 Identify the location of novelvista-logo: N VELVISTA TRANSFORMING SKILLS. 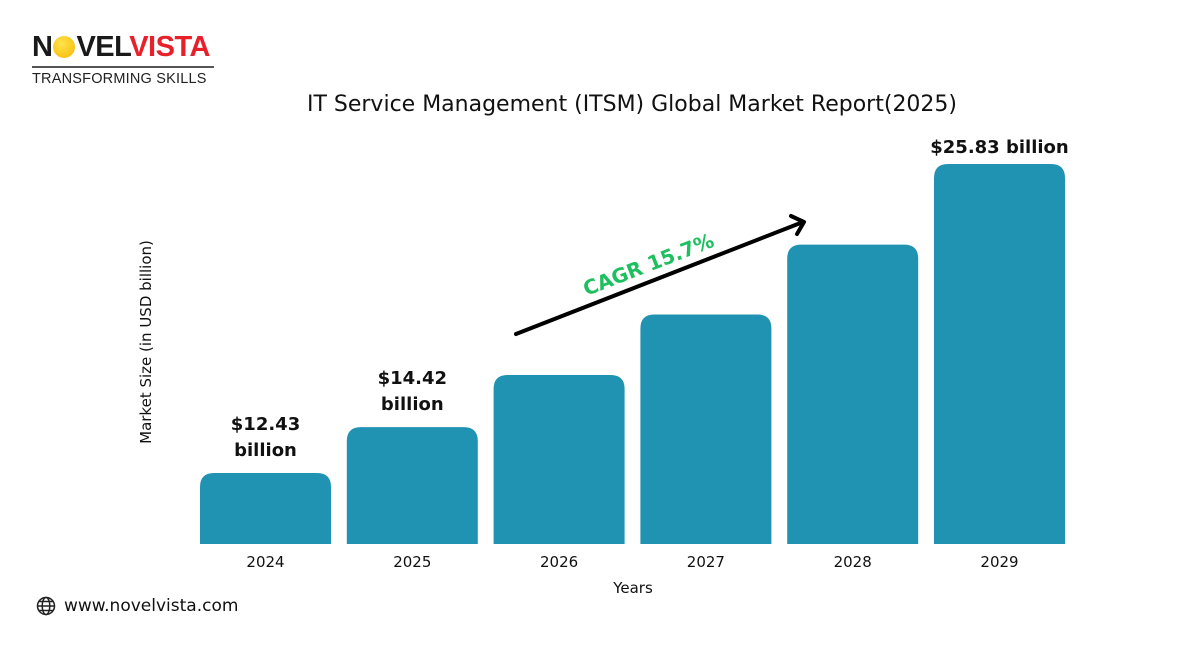
(123, 59).